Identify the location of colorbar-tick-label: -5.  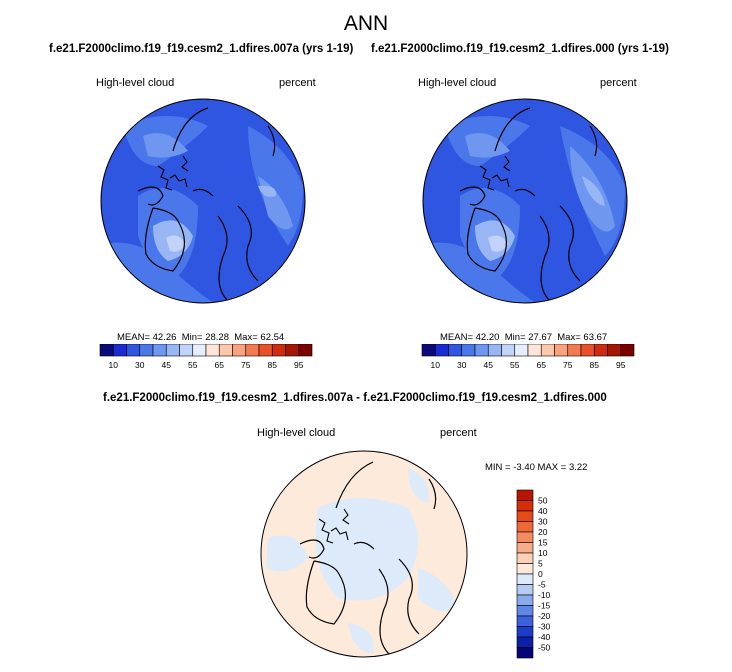
(542, 585).